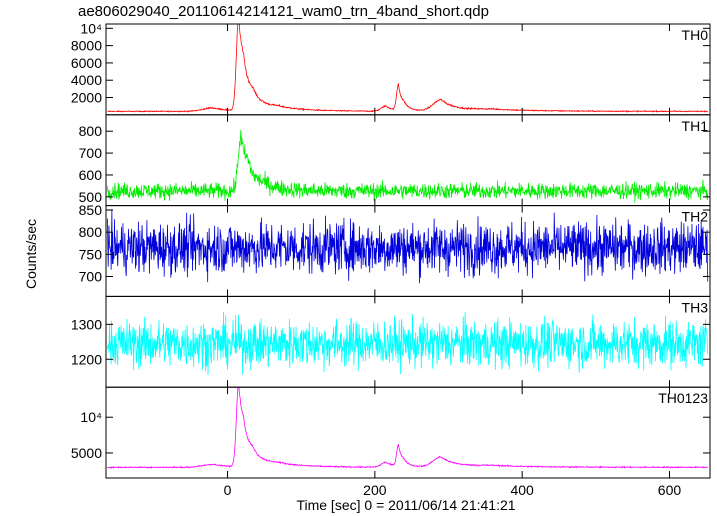  What do you see at coordinates (695, 35) in the screenshot?
I see `panel-label: TH0` at bounding box center [695, 35].